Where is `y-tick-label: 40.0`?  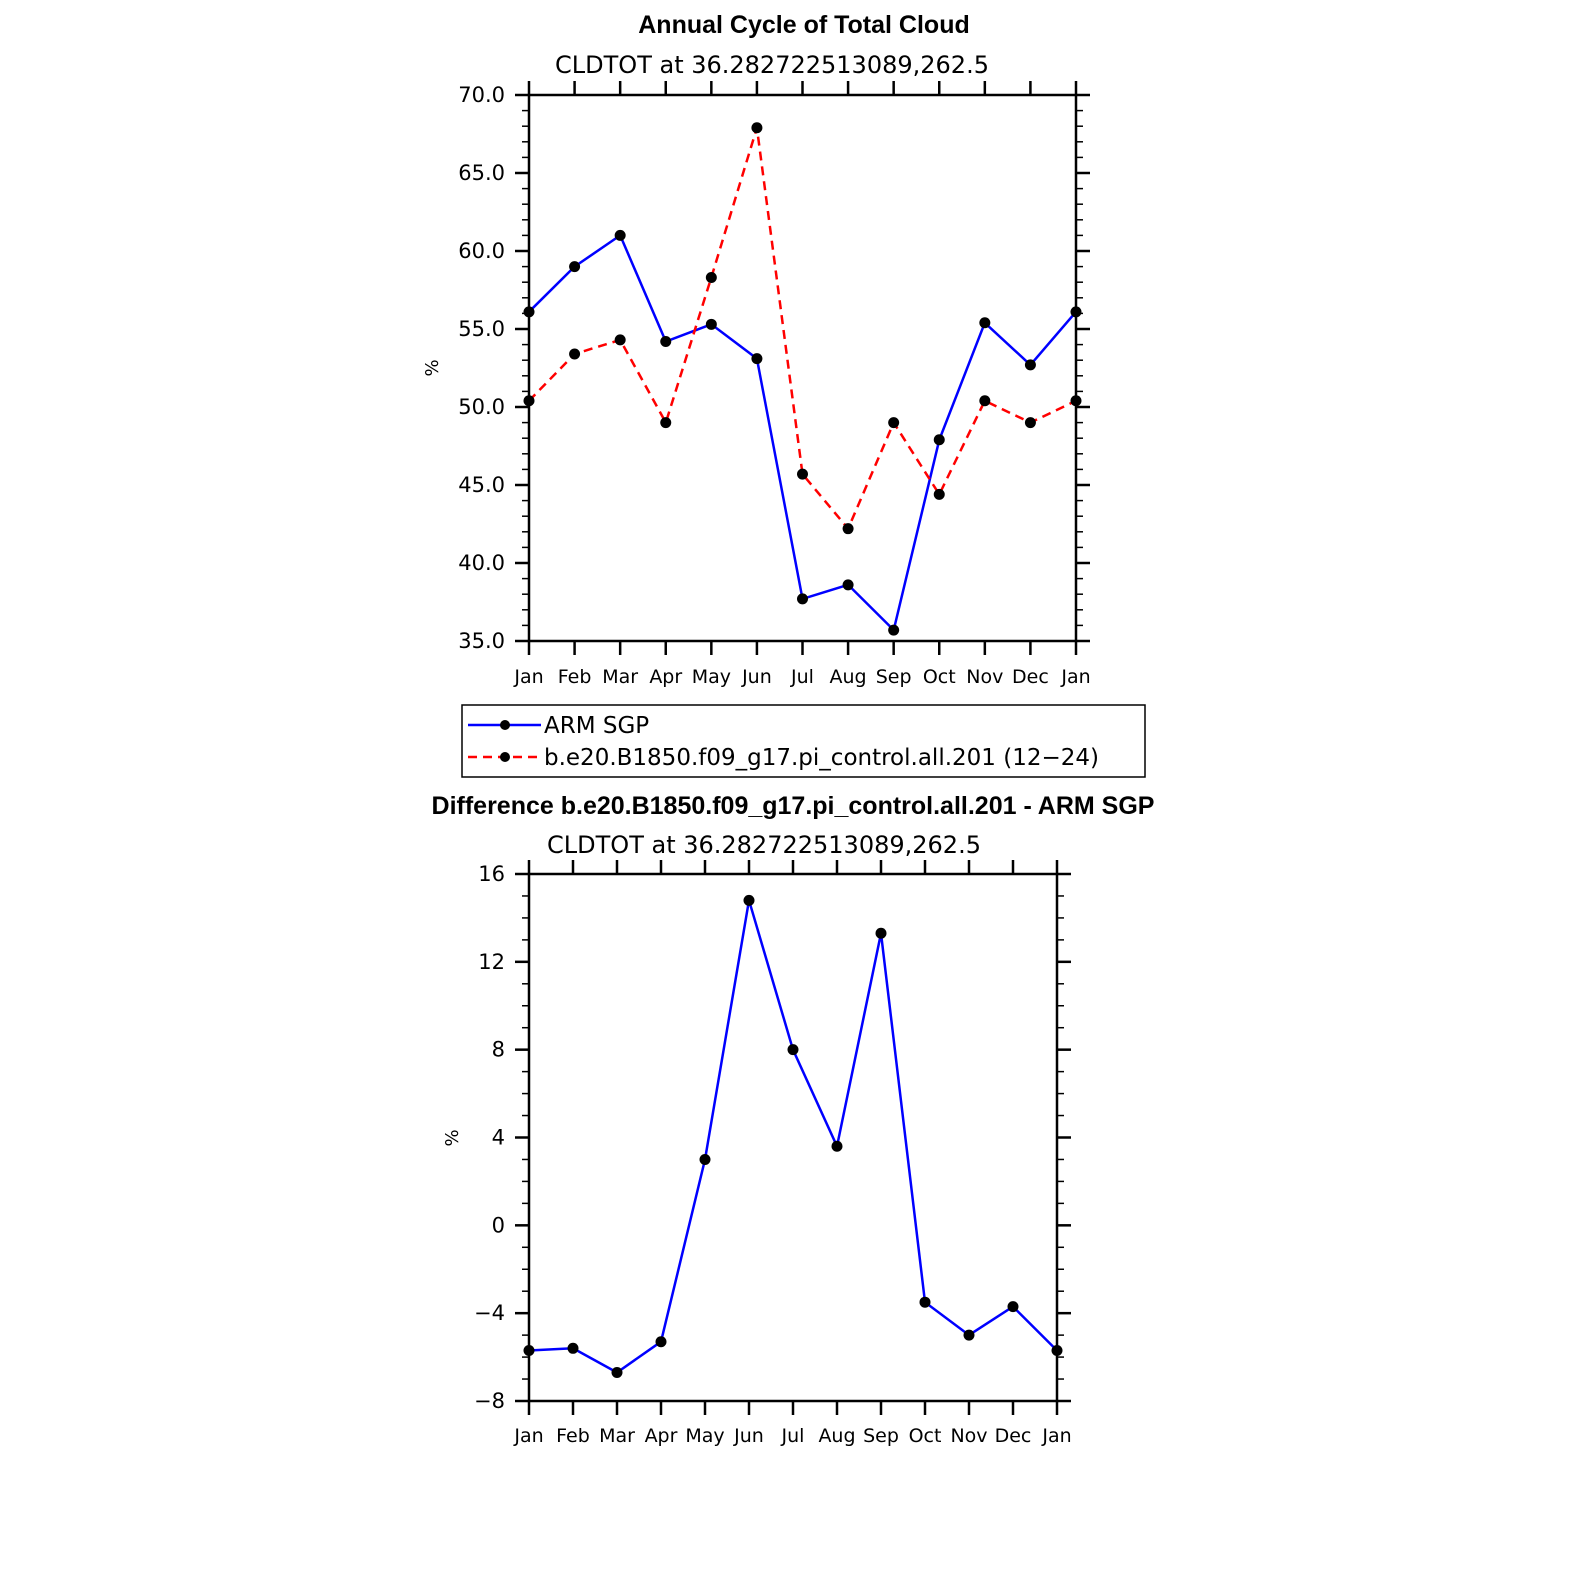
y-tick-label: 40.0 is located at coordinates (481, 563).